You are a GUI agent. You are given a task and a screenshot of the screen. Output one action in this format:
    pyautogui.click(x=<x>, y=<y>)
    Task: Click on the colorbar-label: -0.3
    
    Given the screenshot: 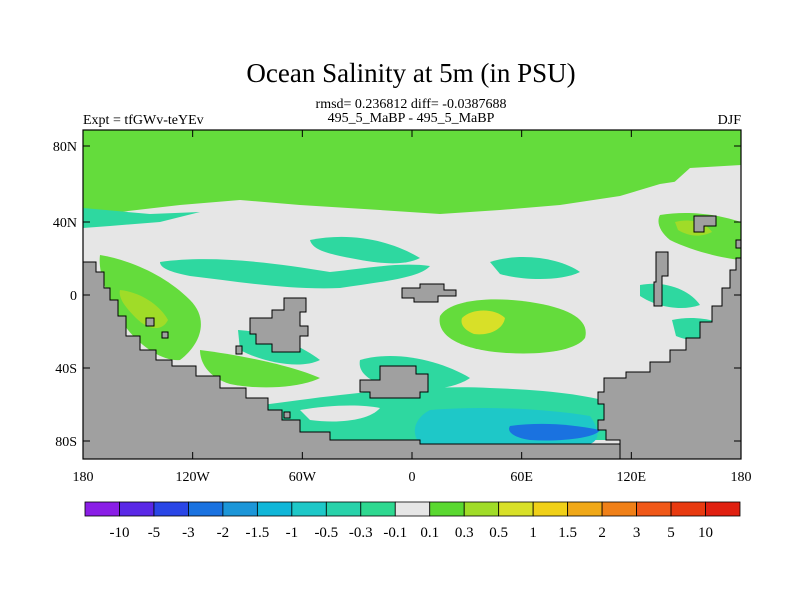 What is the action you would take?
    pyautogui.click(x=361, y=533)
    